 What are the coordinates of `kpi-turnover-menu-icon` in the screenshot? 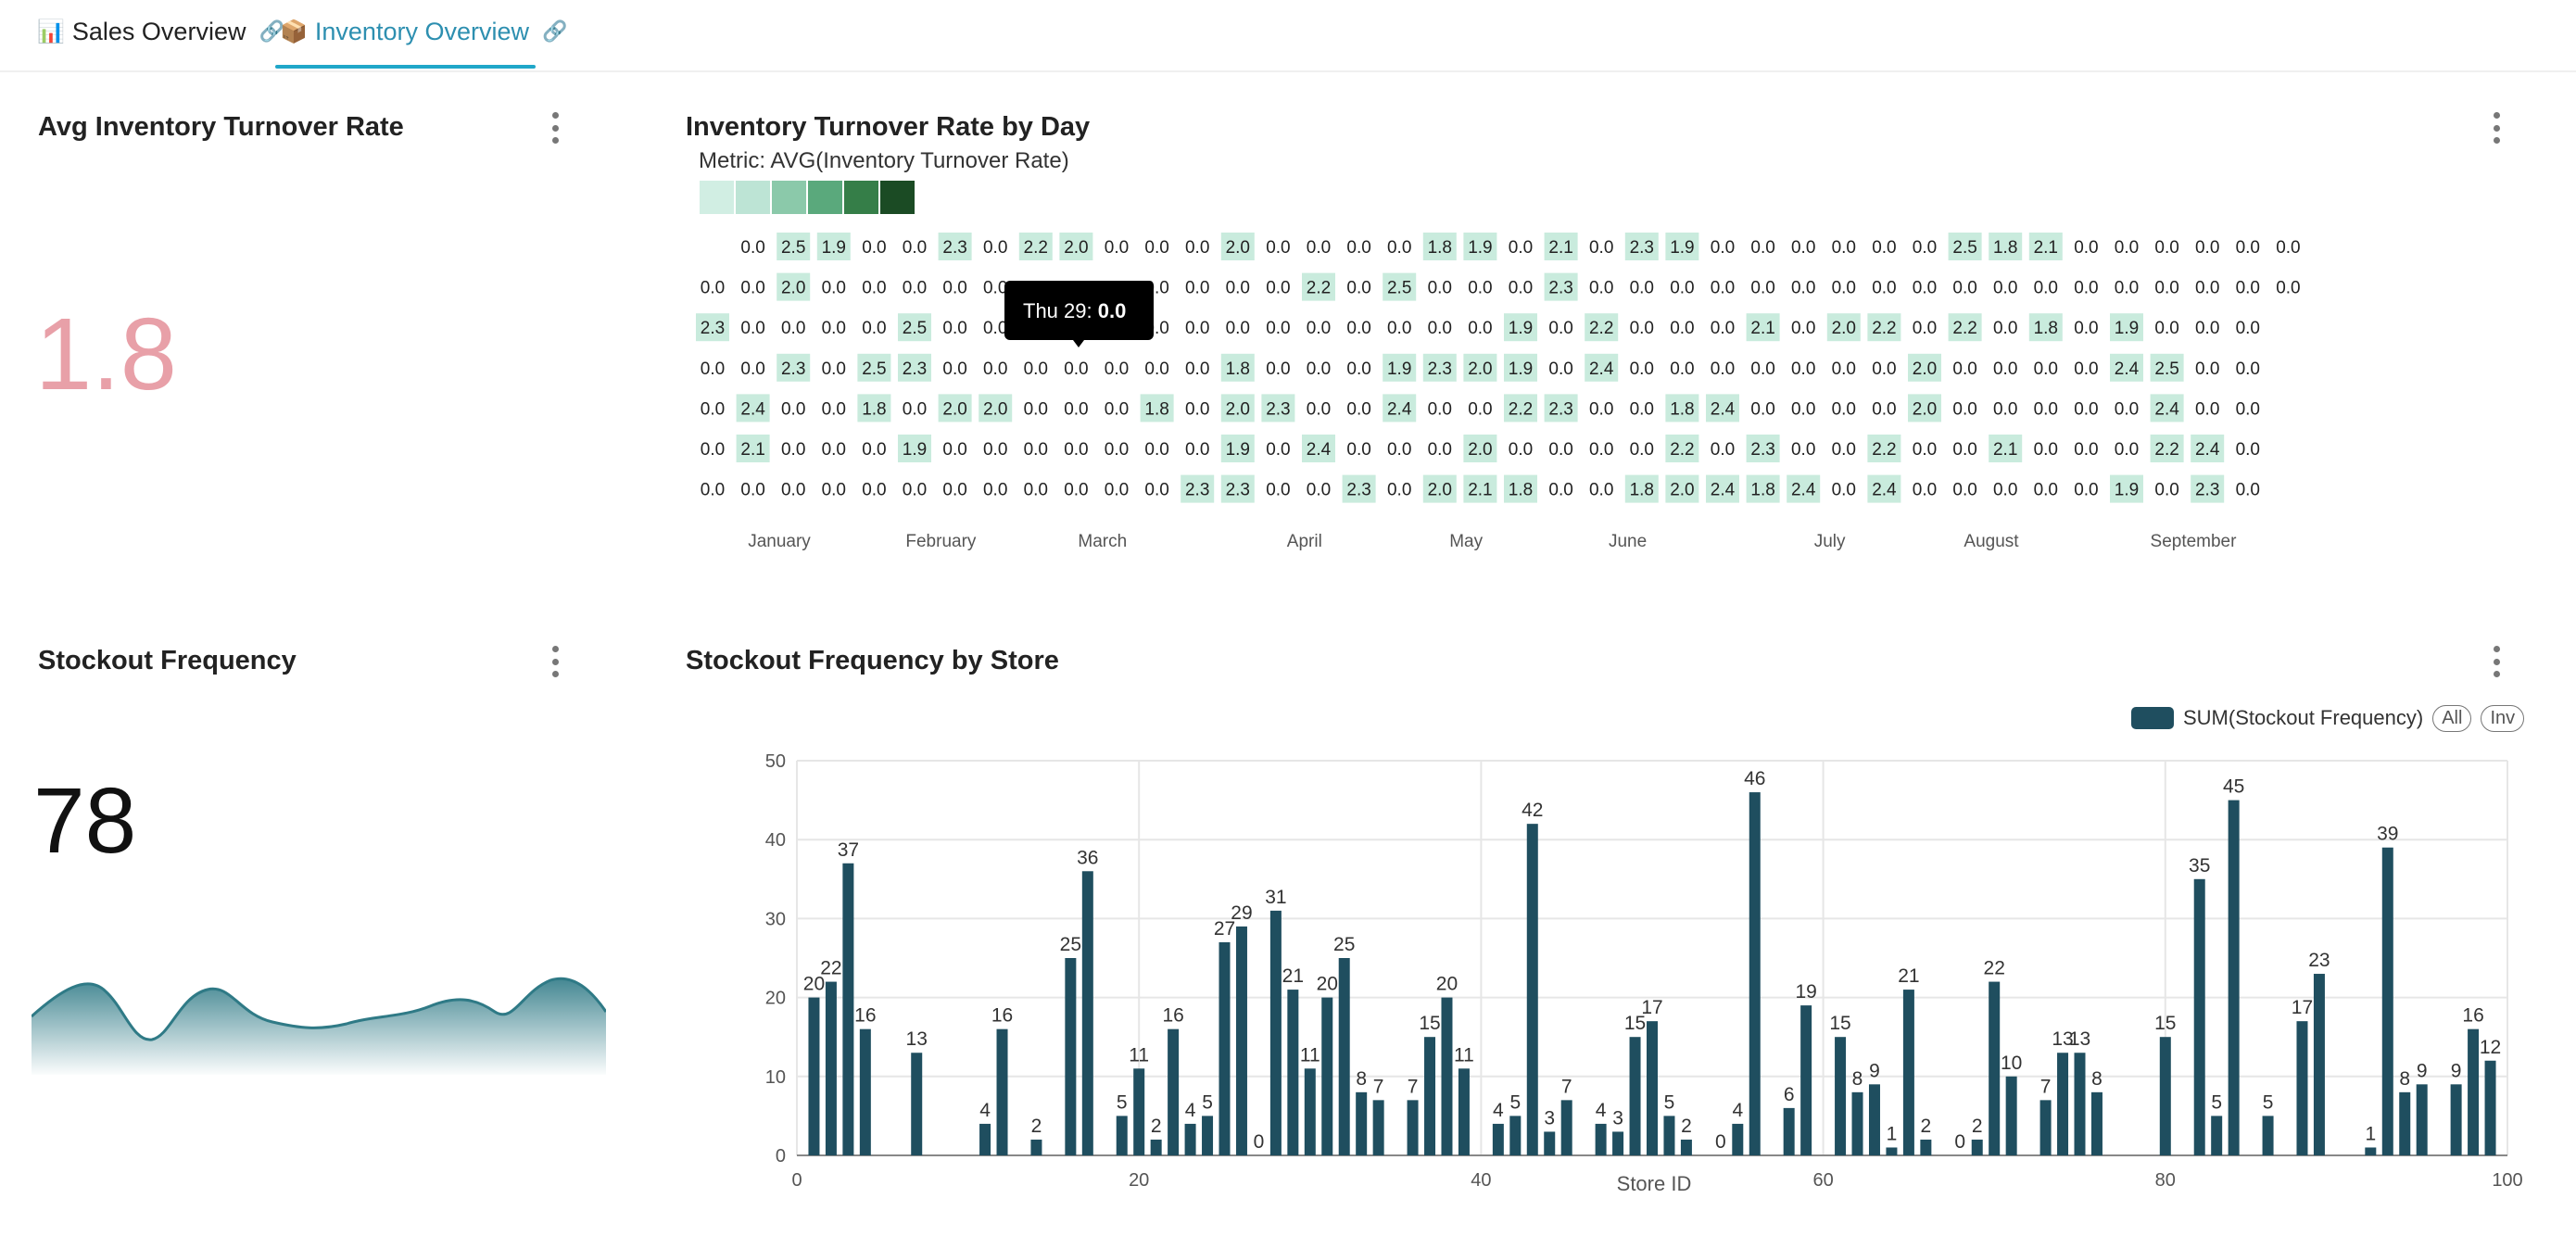 It's located at (555, 128).